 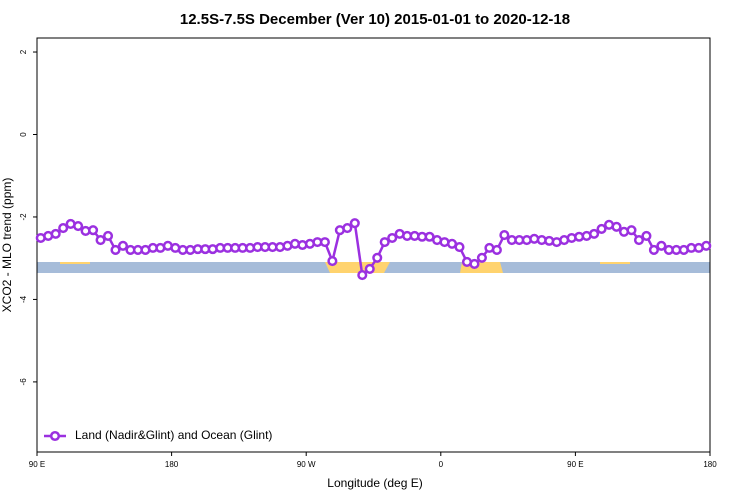 I want to click on y-tick-label: 0, so click(x=23, y=134).